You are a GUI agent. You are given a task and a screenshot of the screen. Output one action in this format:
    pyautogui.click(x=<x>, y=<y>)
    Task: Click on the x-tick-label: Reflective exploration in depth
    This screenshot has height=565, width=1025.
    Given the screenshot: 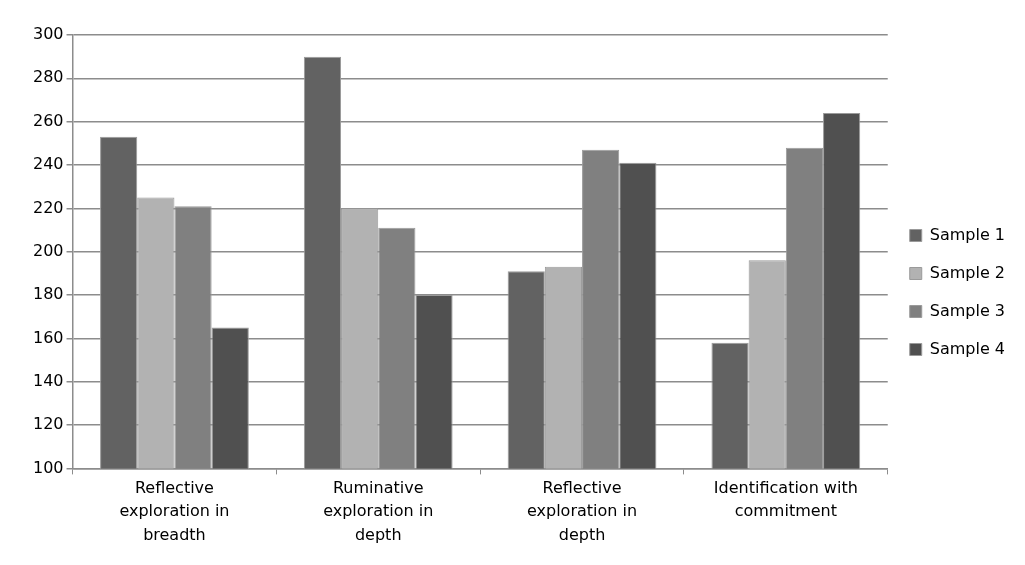 What is the action you would take?
    pyautogui.click(x=582, y=511)
    